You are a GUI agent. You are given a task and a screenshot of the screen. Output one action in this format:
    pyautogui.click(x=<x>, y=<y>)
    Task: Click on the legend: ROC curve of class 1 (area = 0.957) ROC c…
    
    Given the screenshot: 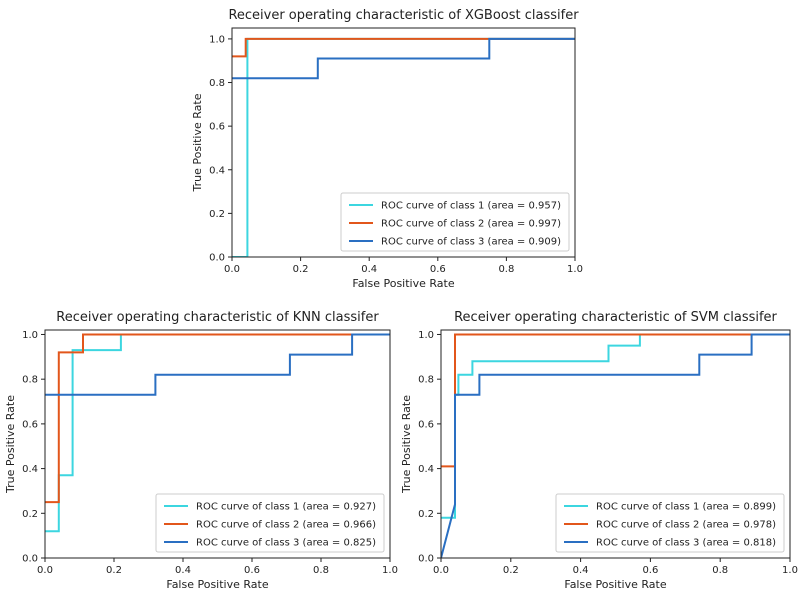 What is the action you would take?
    pyautogui.click(x=455, y=222)
    